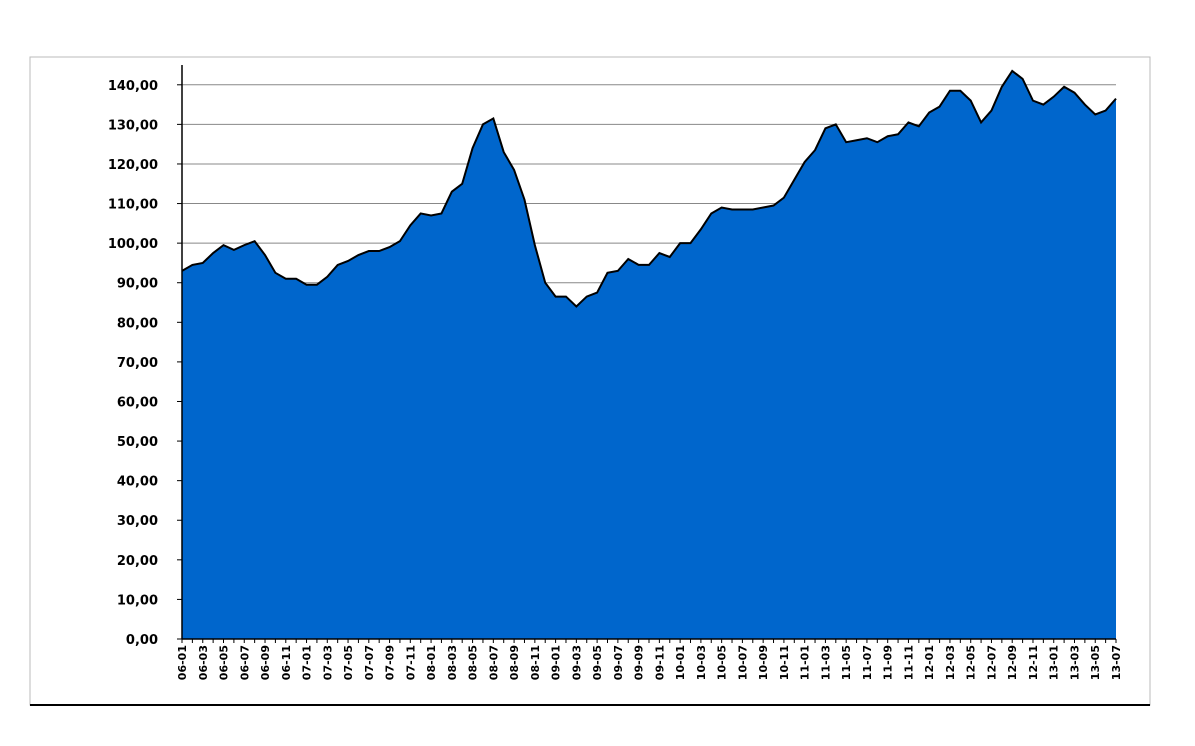 The image size is (1195, 746). I want to click on x-tick-label: 06-01, so click(182, 662).